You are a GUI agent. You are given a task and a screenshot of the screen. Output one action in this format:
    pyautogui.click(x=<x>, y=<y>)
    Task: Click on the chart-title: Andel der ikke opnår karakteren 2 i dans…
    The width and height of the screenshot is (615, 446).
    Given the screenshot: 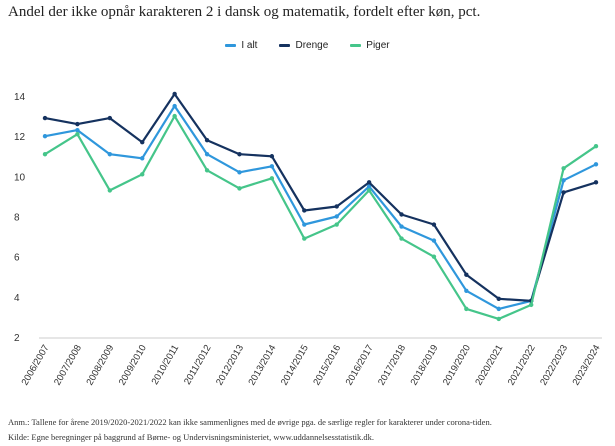 What is the action you would take?
    pyautogui.click(x=244, y=12)
    